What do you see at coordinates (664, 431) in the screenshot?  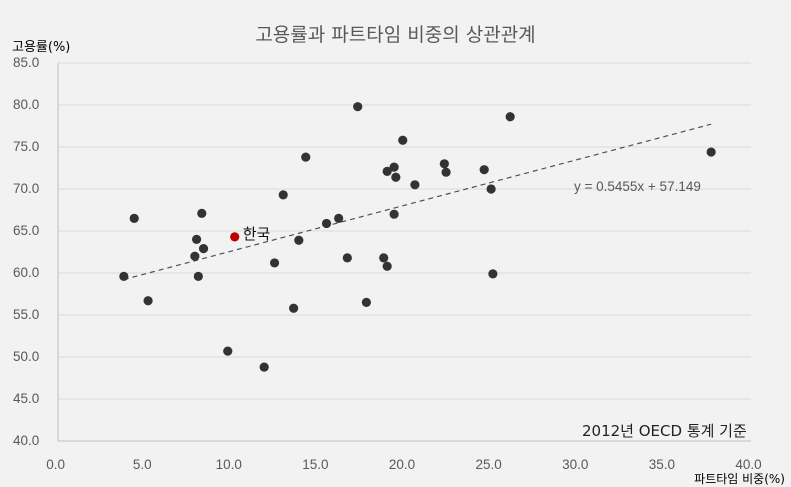 I see `source-note: 2012년 OECD 통계 기준` at bounding box center [664, 431].